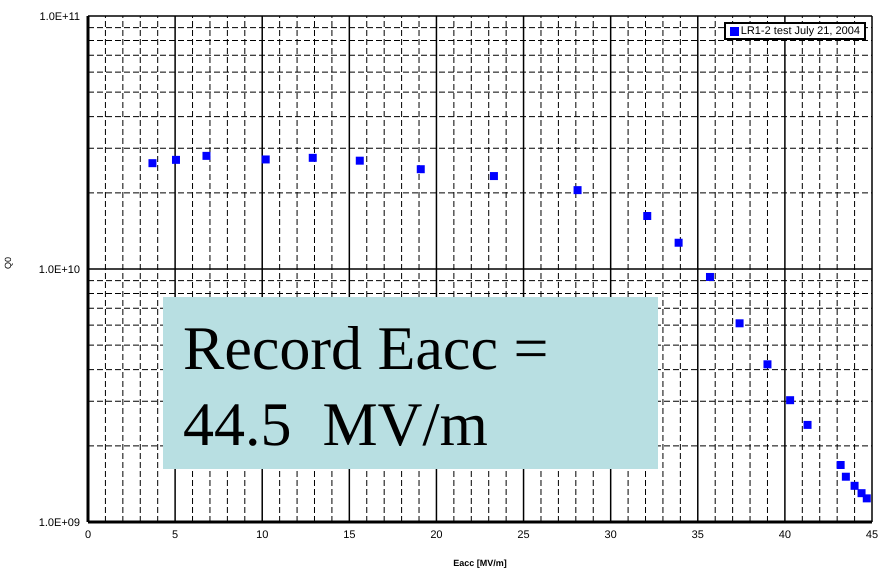  What do you see at coordinates (262, 534) in the screenshot?
I see `x-tick-label: 10` at bounding box center [262, 534].